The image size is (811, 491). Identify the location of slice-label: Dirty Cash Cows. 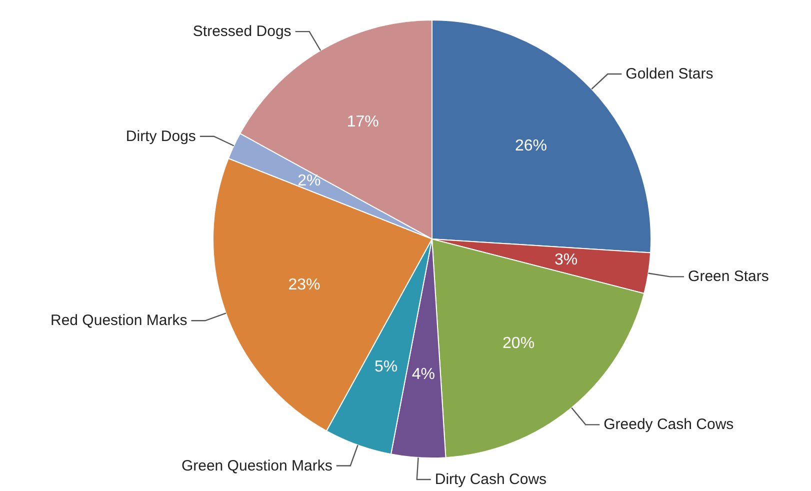
(490, 479).